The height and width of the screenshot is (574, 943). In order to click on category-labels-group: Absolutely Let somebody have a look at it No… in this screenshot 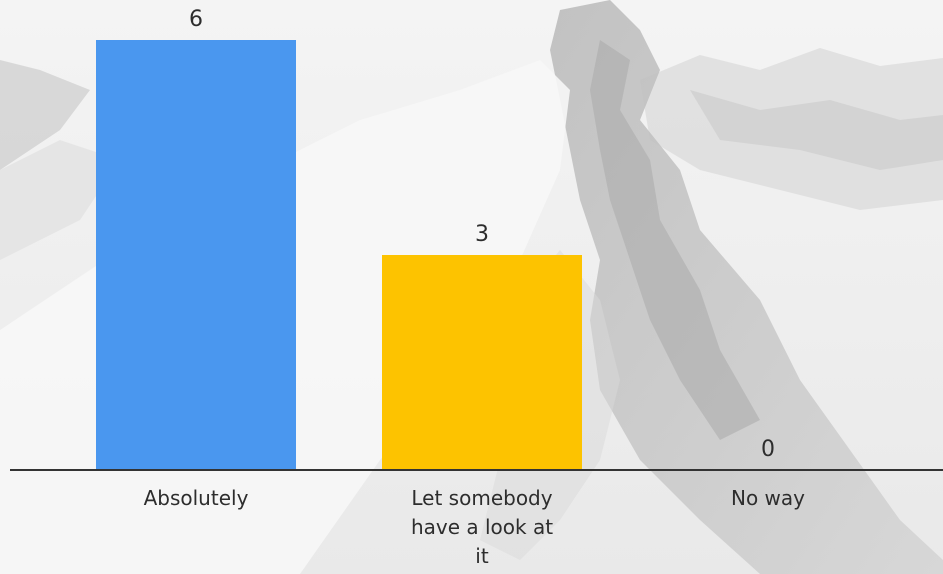, I will do `click(475, 527)`.